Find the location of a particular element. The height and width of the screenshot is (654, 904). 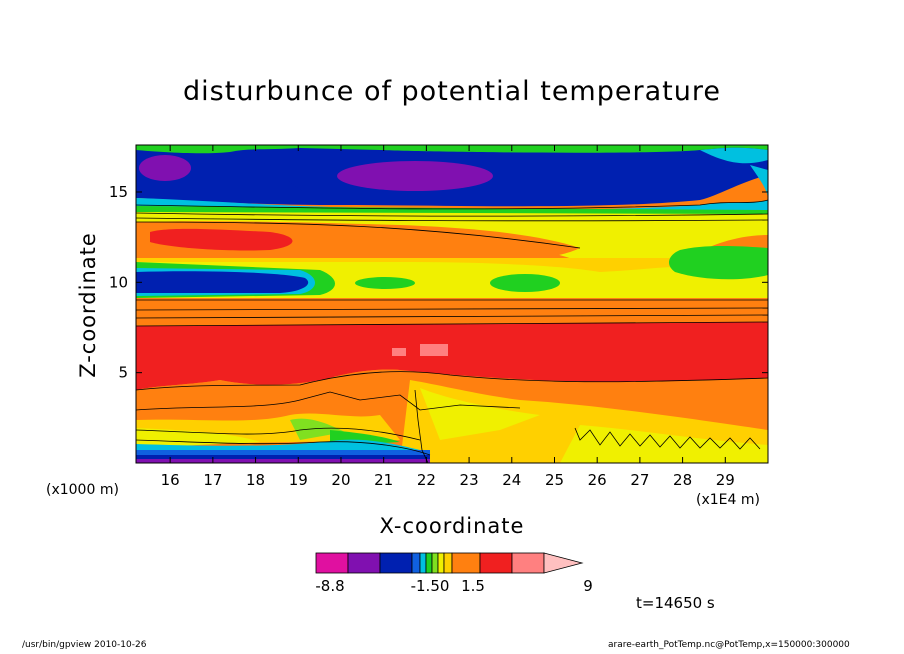

x-tick-label: 26 is located at coordinates (597, 480).